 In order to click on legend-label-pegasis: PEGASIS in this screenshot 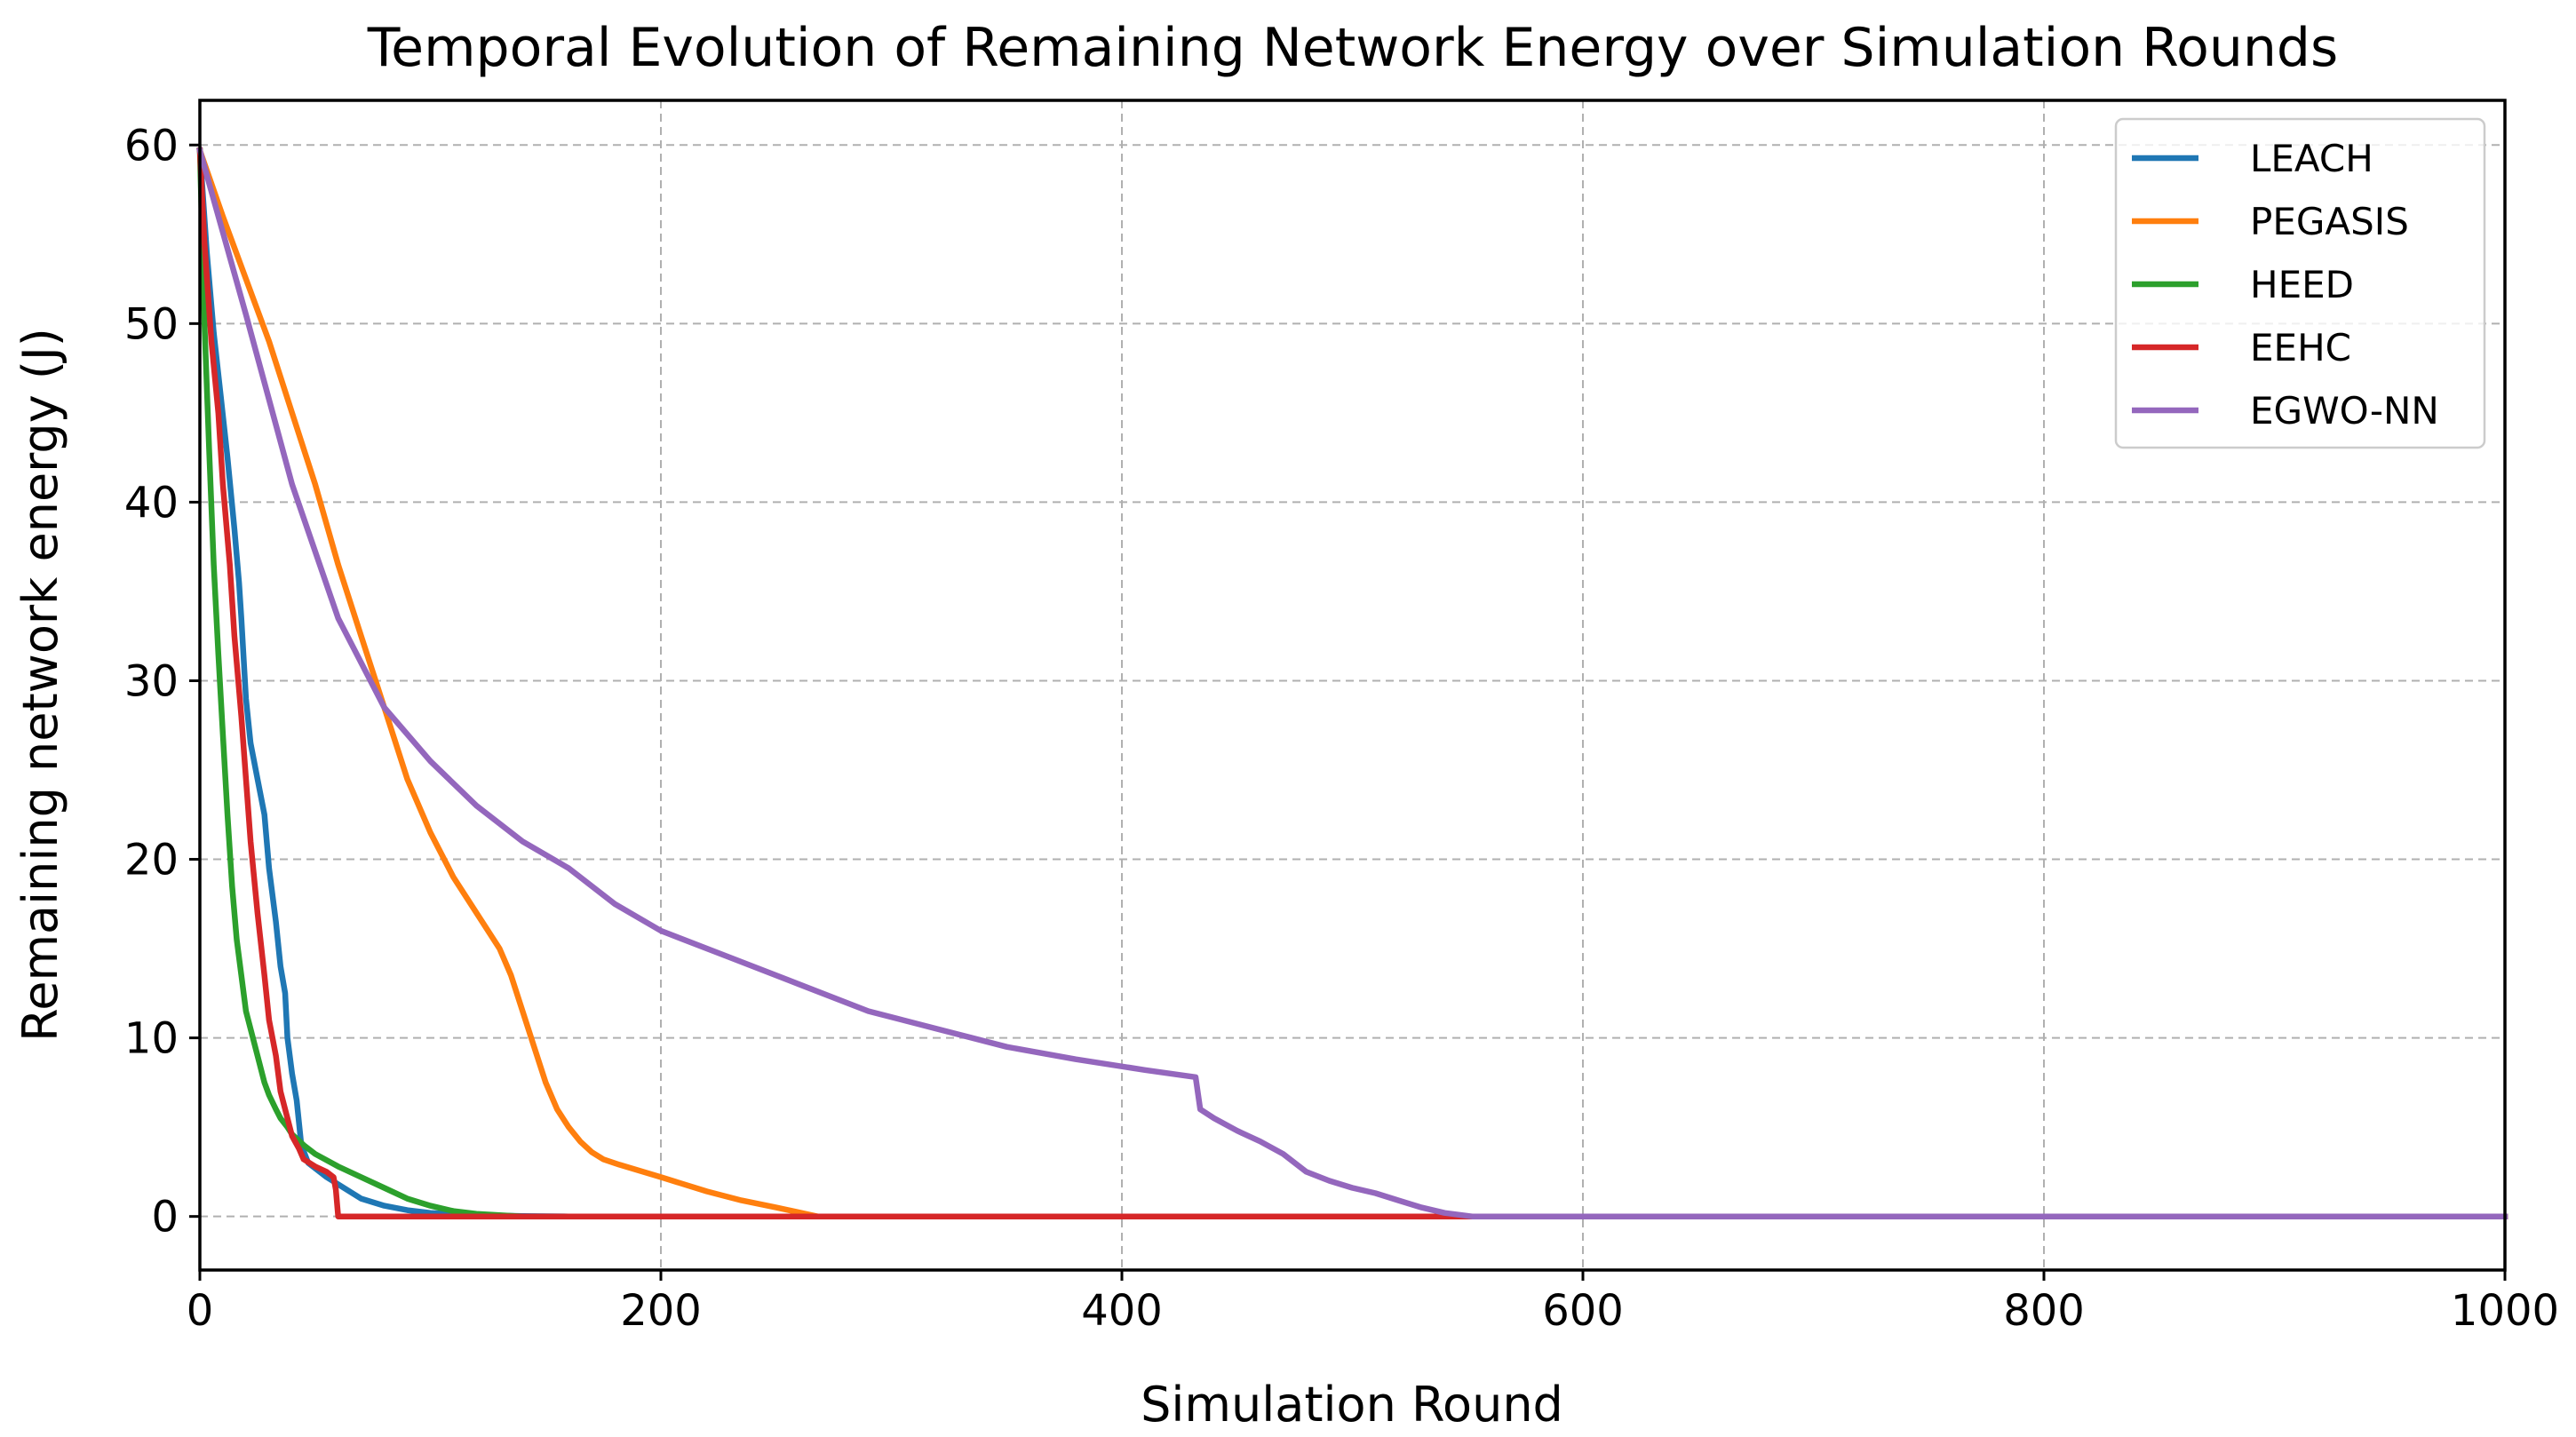, I will do `click(2329, 221)`.